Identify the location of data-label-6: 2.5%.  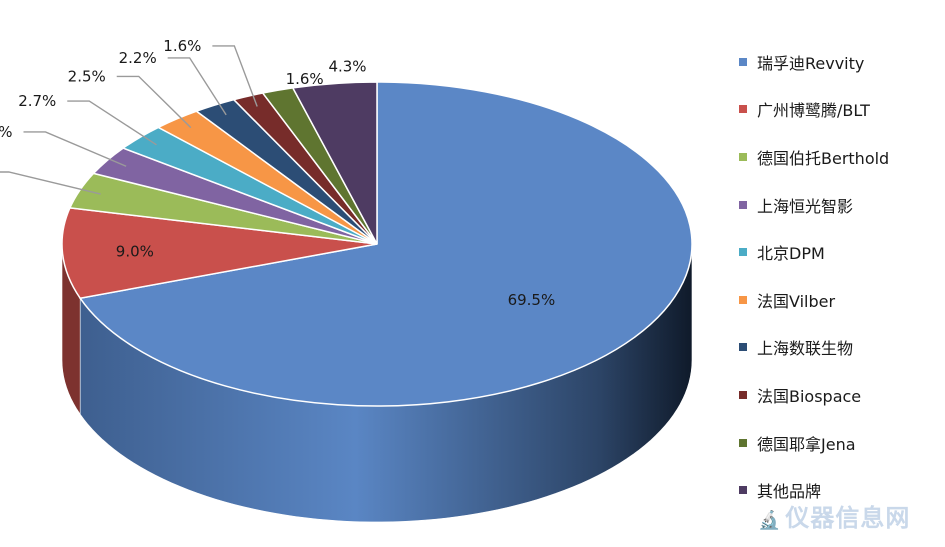
(87, 76).